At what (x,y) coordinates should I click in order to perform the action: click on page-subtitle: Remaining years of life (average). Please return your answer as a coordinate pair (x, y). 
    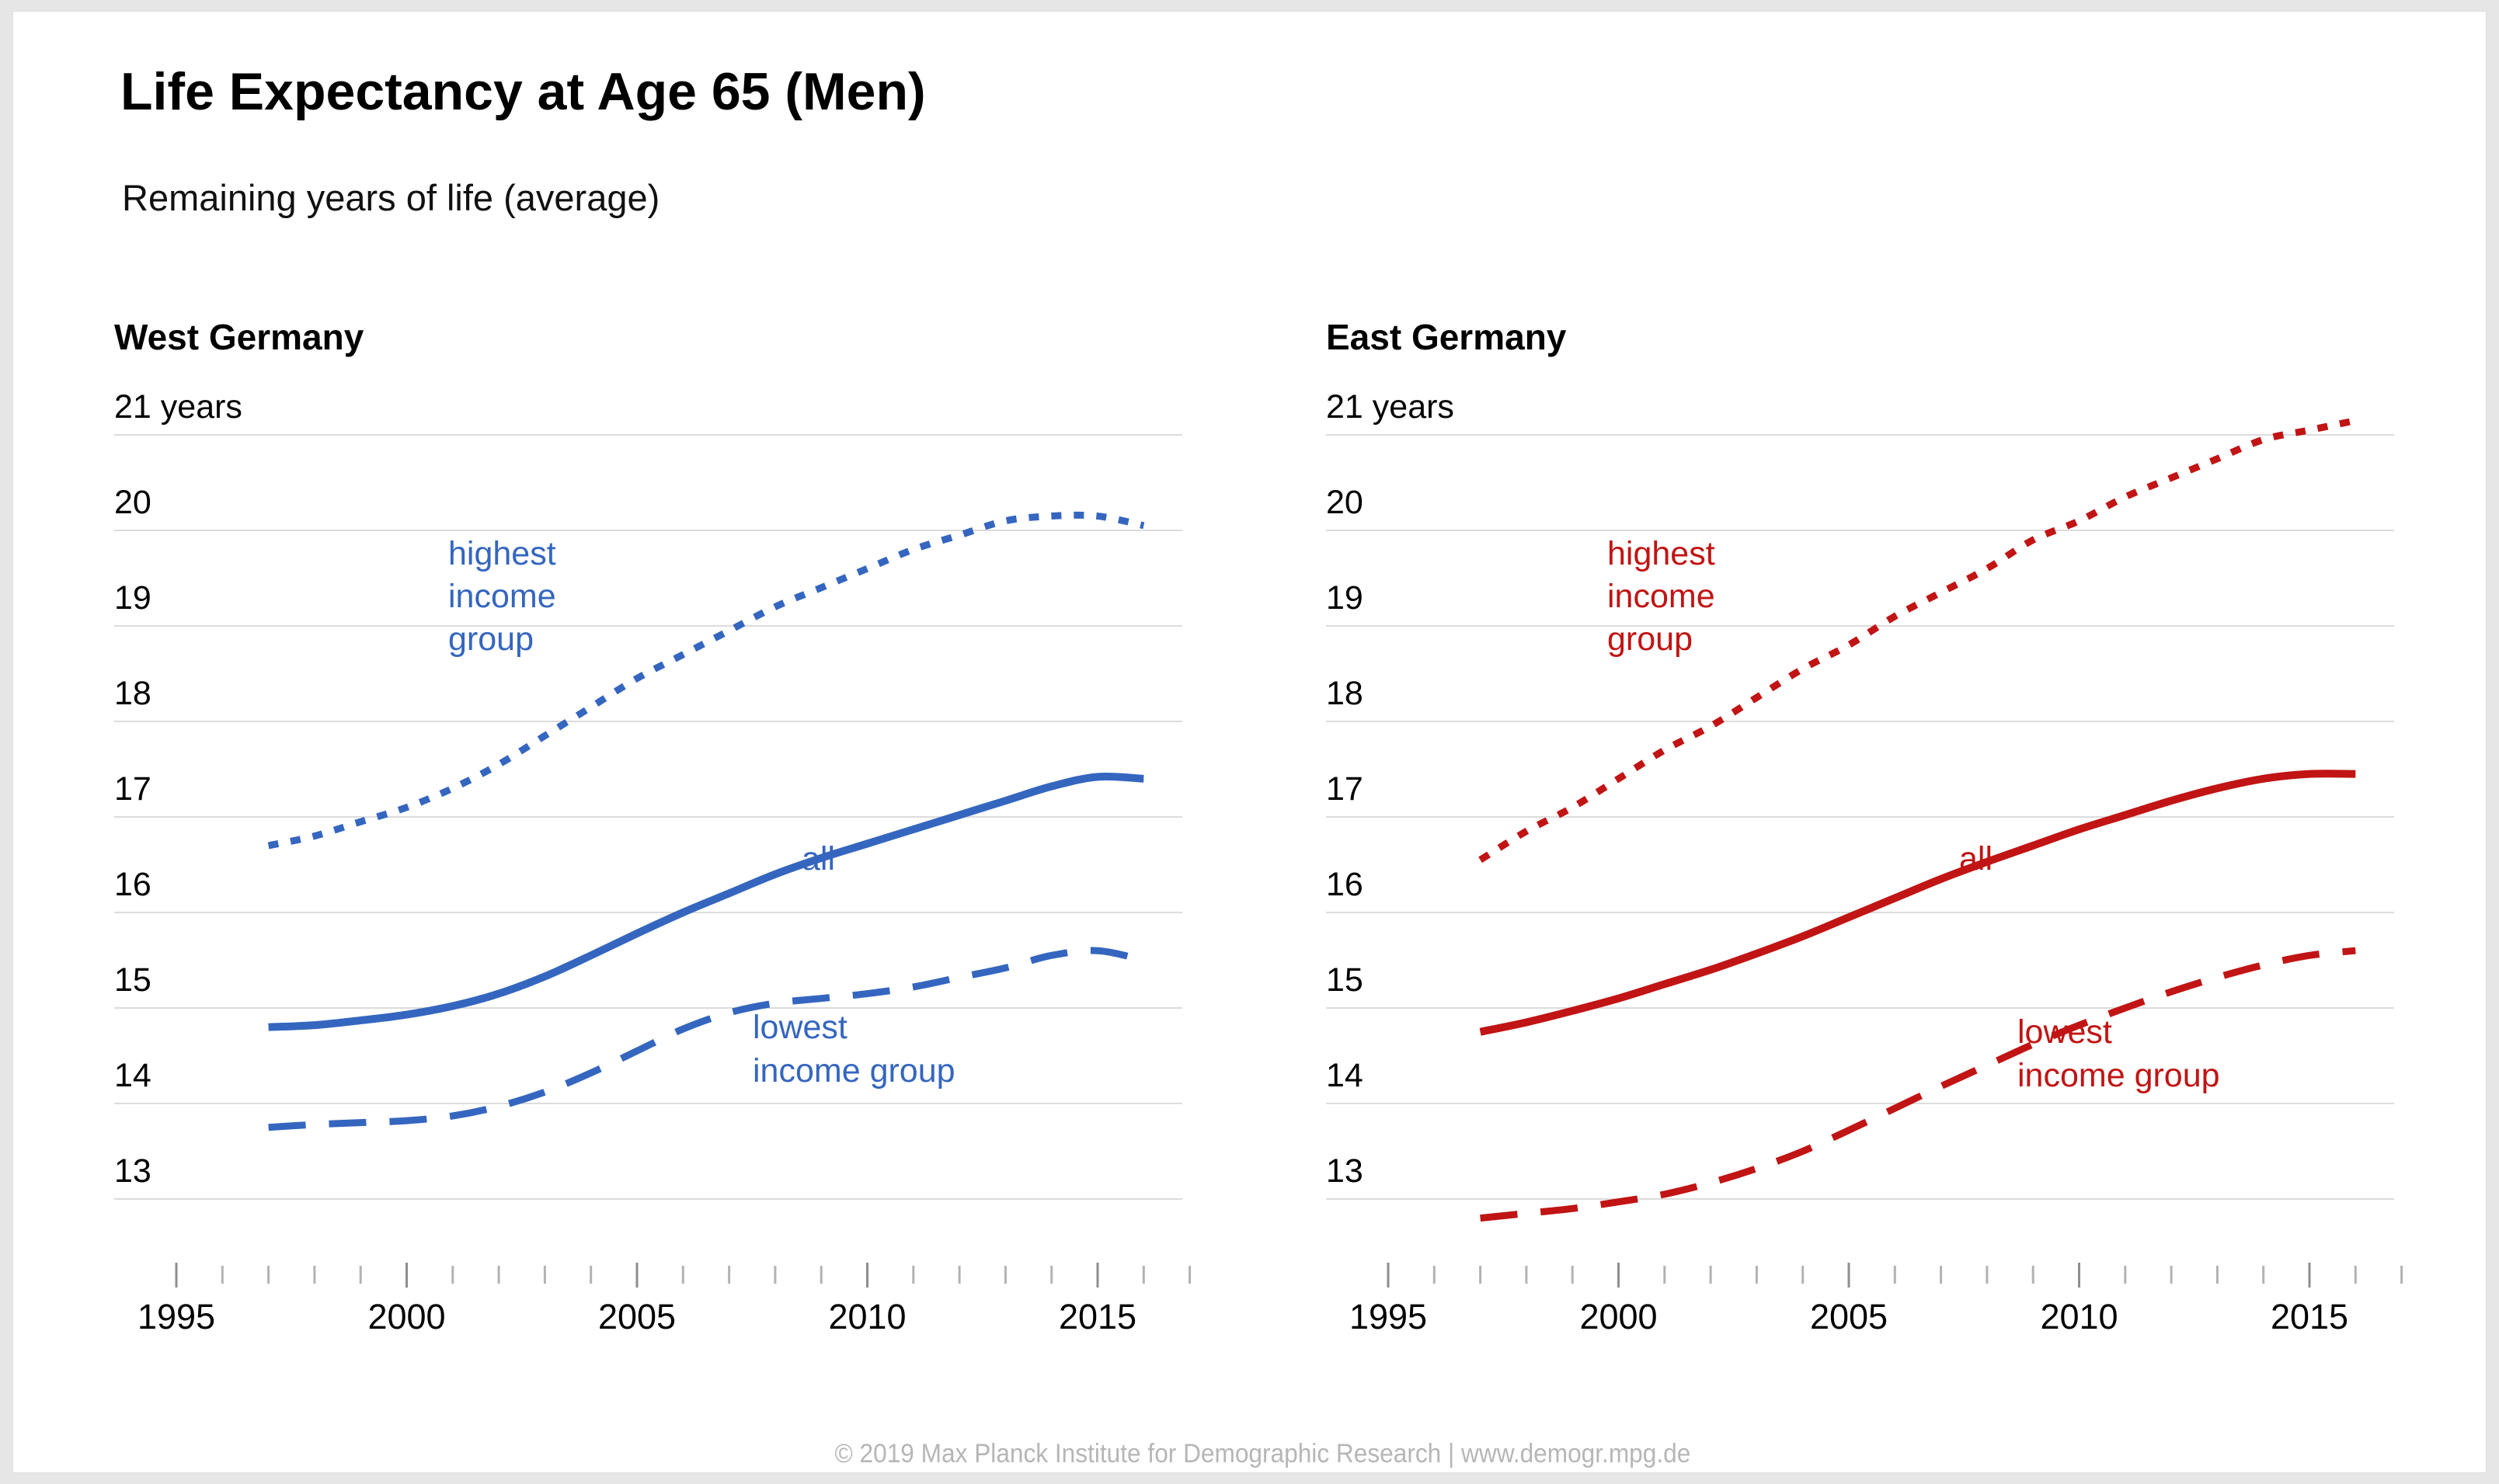
    Looking at the image, I should click on (391, 197).